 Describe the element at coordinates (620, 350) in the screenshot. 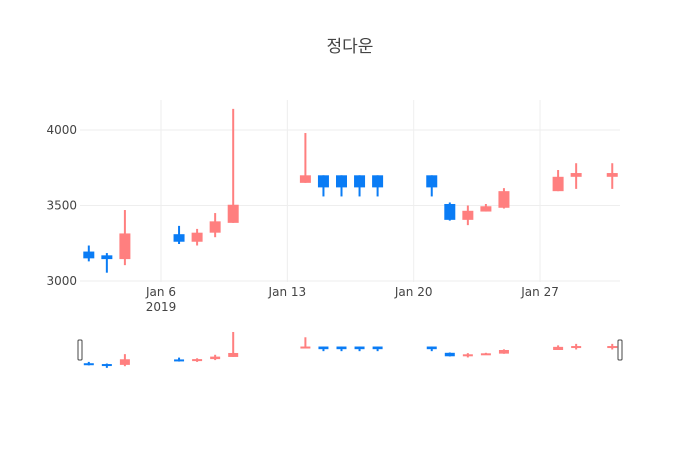

I see `range-slider-right-handle` at that location.